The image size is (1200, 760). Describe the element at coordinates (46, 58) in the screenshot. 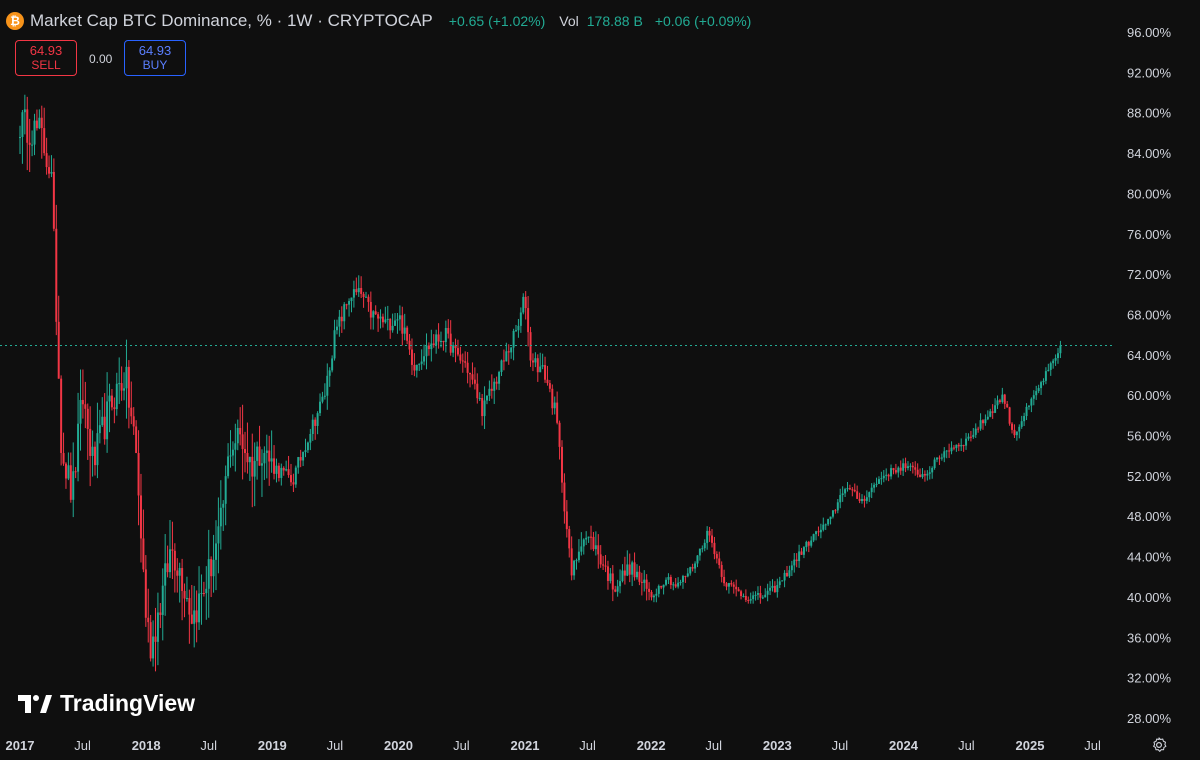

I see `sell-button: 64.93 SELL` at that location.